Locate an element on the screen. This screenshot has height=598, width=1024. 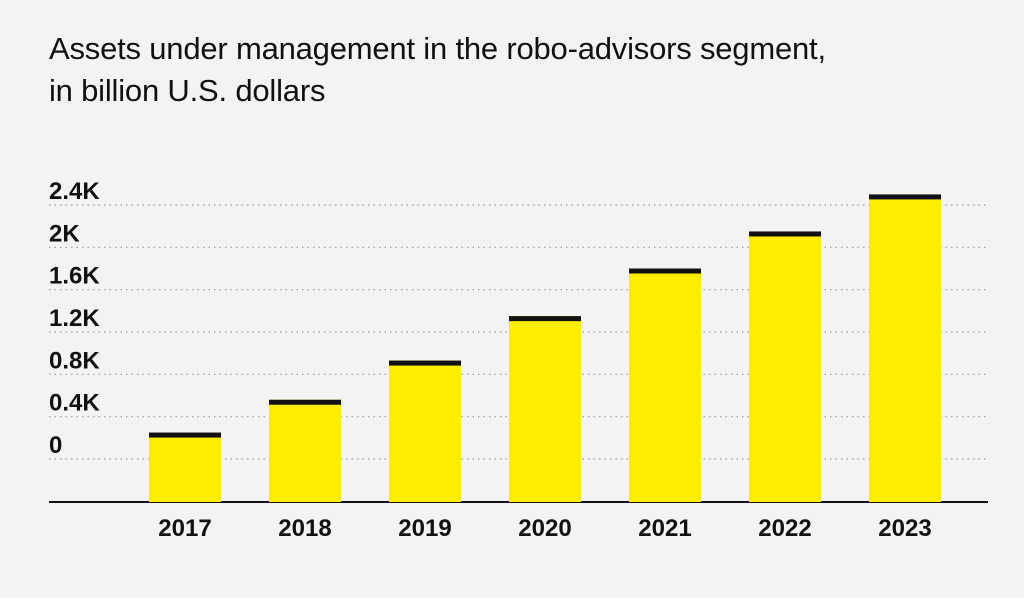
y-tick-label: 2.4K is located at coordinates (74, 191).